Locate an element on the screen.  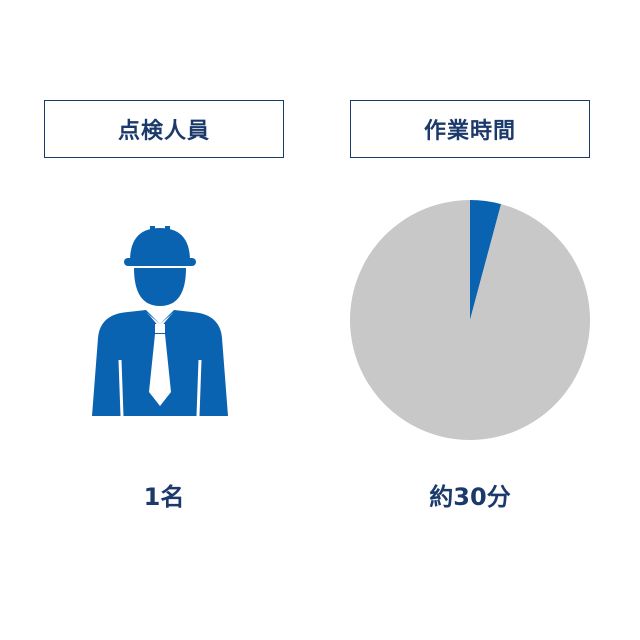
inspection-staff-label-text: 点検人員 is located at coordinates (163, 131).